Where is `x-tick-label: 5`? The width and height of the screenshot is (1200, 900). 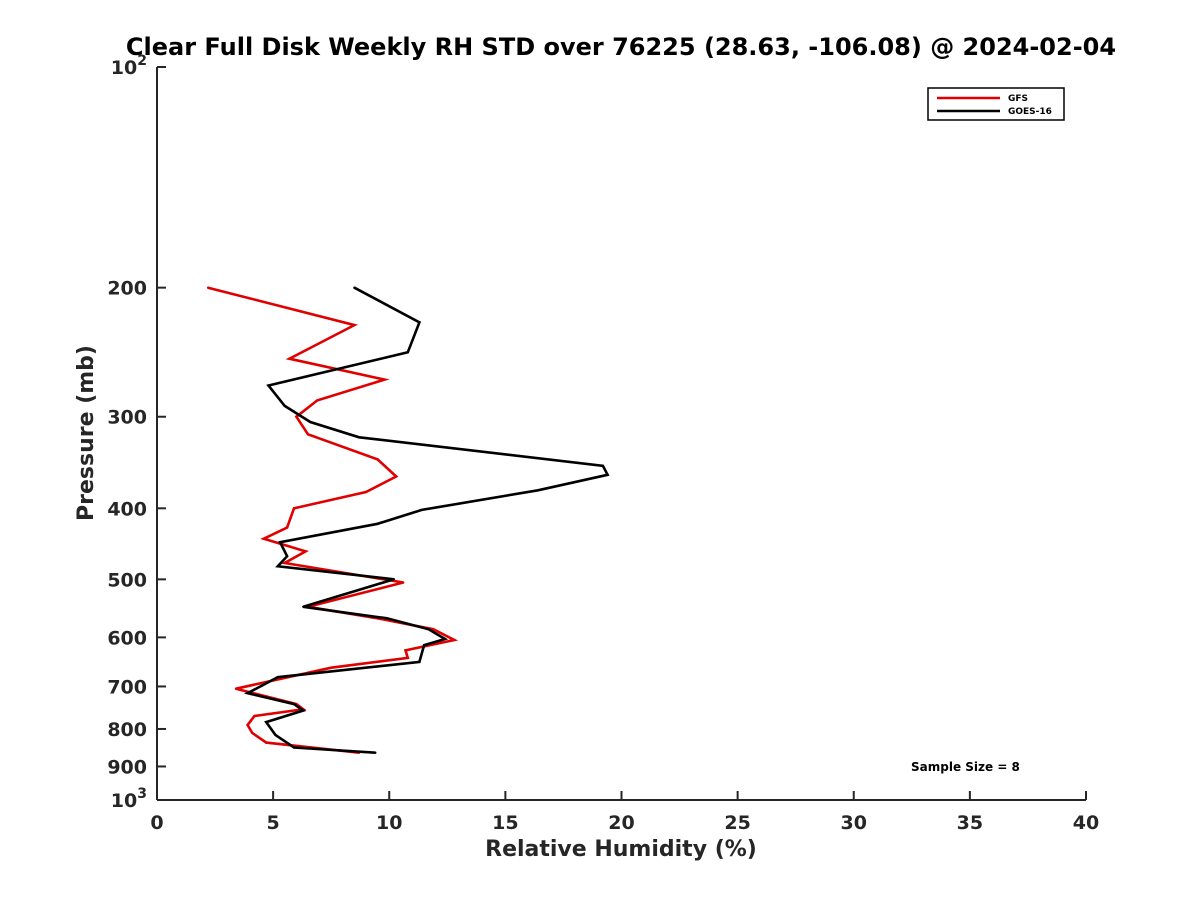
x-tick-label: 5 is located at coordinates (273, 823).